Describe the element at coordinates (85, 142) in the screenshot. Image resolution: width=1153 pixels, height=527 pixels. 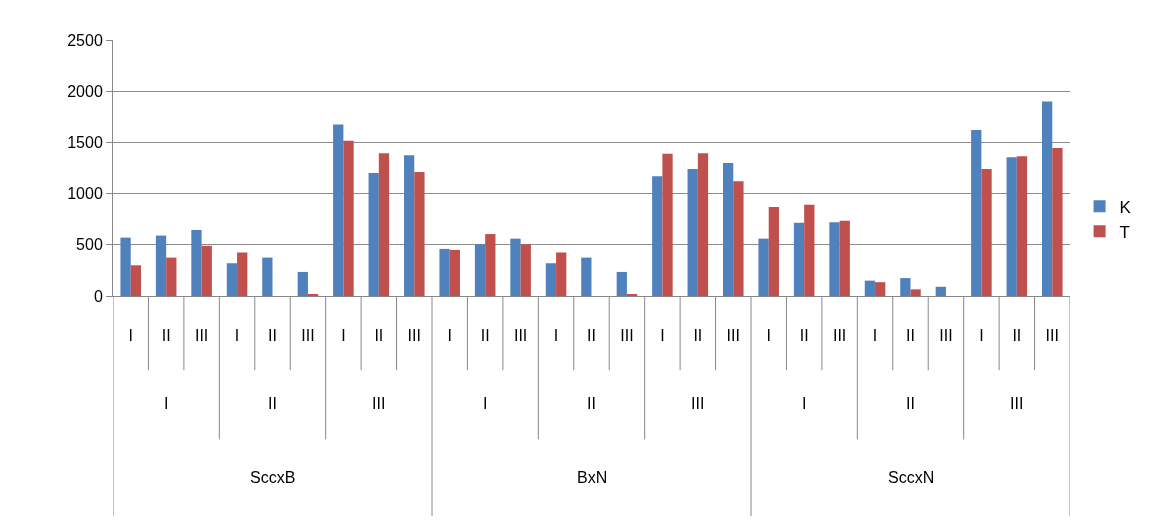
I see `y-tick-label: 1500` at that location.